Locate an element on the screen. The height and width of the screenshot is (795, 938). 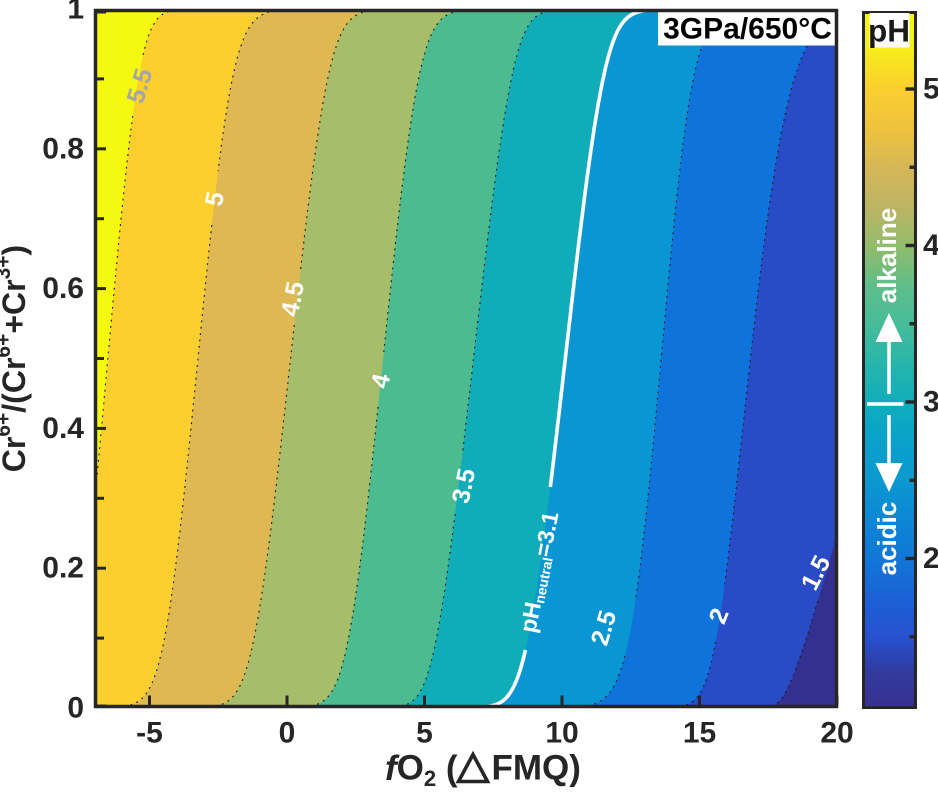
svg-text: fO2 ( is located at coordinates (421, 770).